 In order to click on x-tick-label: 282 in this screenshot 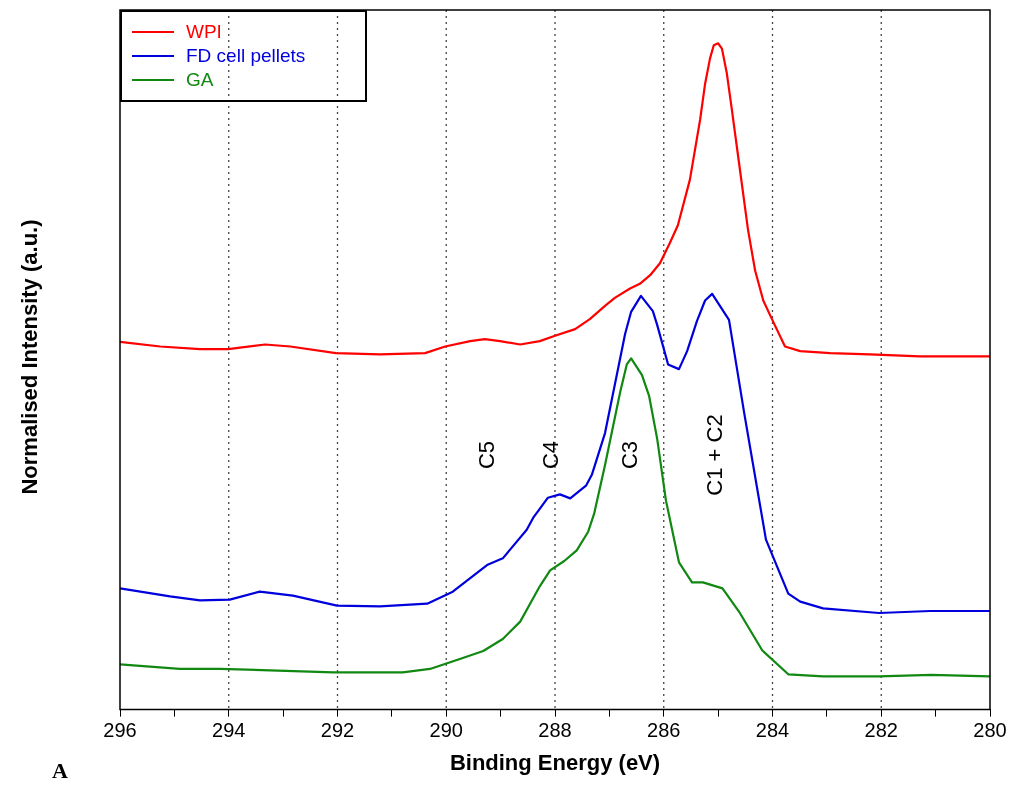, I will do `click(881, 730)`.